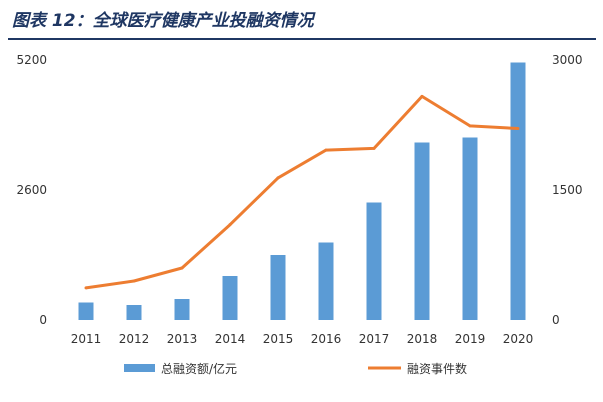 The image size is (603, 402). Describe the element at coordinates (230, 298) in the screenshot. I see `bar-2014` at that location.